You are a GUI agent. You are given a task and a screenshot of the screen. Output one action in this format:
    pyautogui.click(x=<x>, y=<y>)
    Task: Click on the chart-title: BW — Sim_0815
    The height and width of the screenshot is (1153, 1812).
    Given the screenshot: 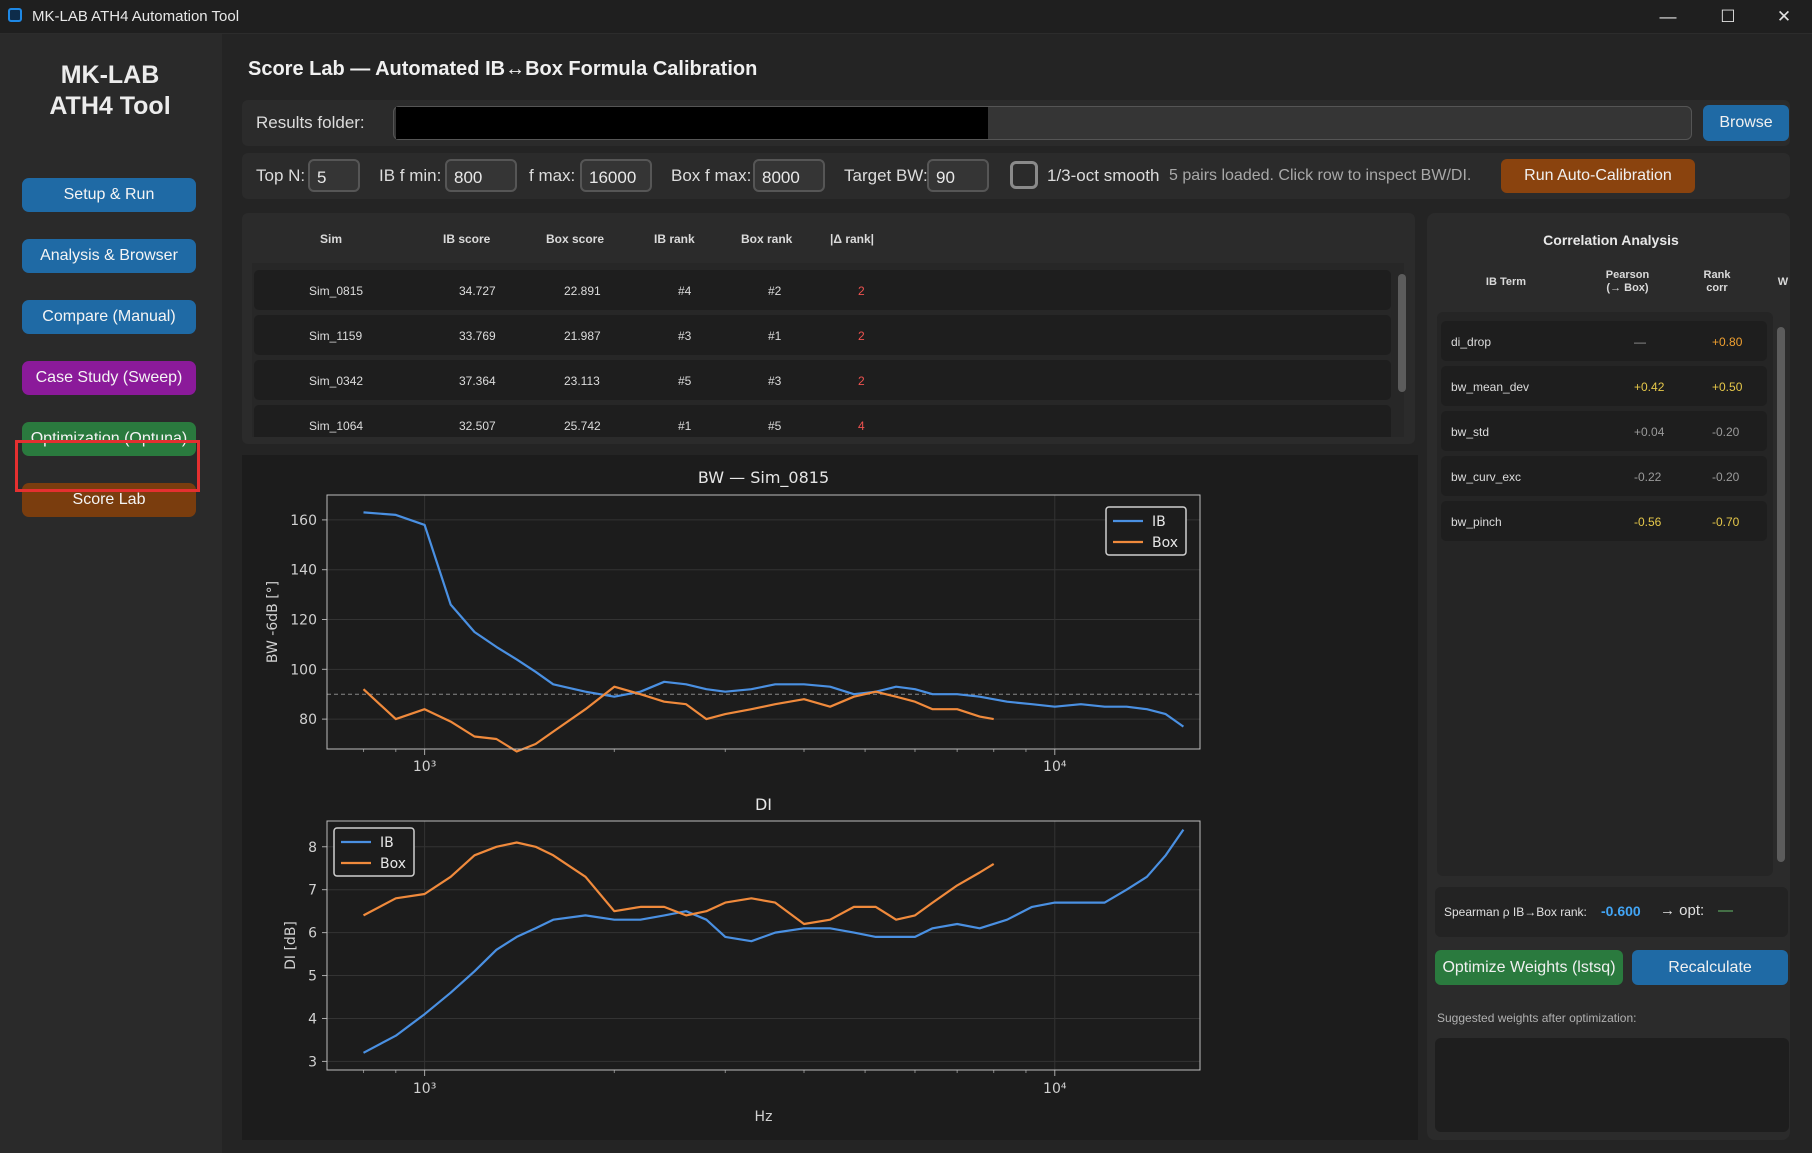 What is the action you would take?
    pyautogui.click(x=763, y=478)
    